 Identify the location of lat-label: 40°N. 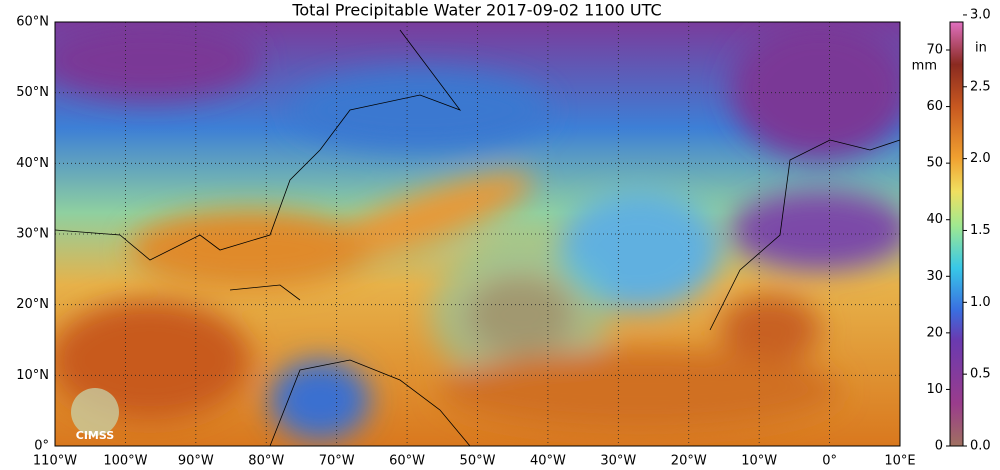
(32, 163).